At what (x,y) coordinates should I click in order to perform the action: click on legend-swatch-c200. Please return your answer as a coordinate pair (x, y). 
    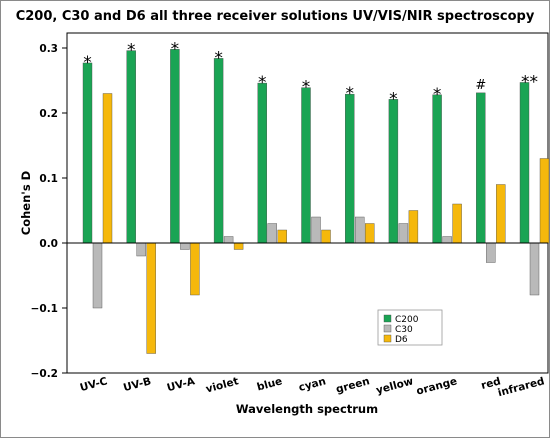
    Looking at the image, I should click on (387, 318).